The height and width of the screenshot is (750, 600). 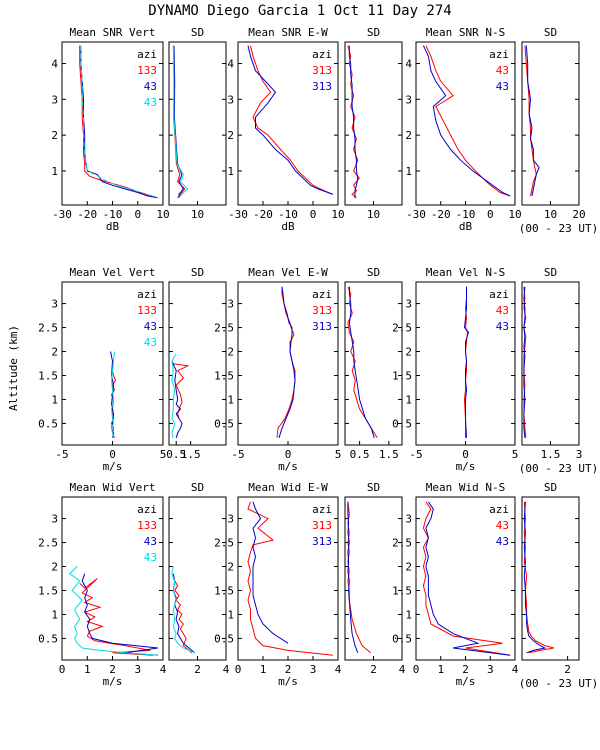 I want to click on panel-title: Mean Vel N-S, so click(x=465, y=272).